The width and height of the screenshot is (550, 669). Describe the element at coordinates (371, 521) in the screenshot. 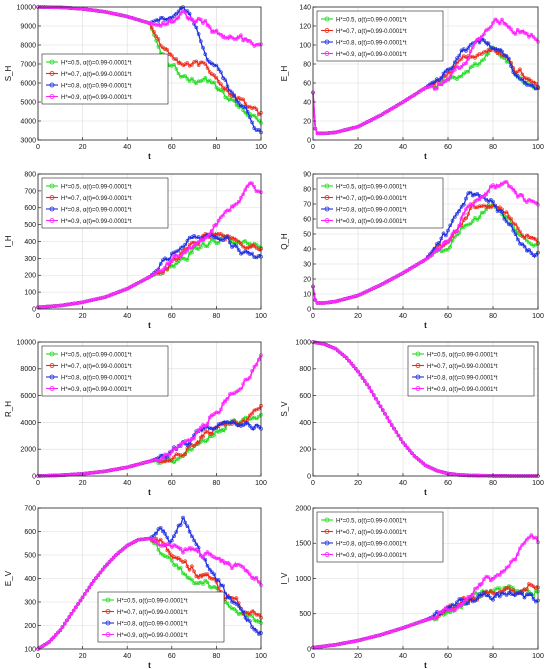

I see `legend-entry: H*=0.5, α(t)=0.99-0.0001*t` at that location.